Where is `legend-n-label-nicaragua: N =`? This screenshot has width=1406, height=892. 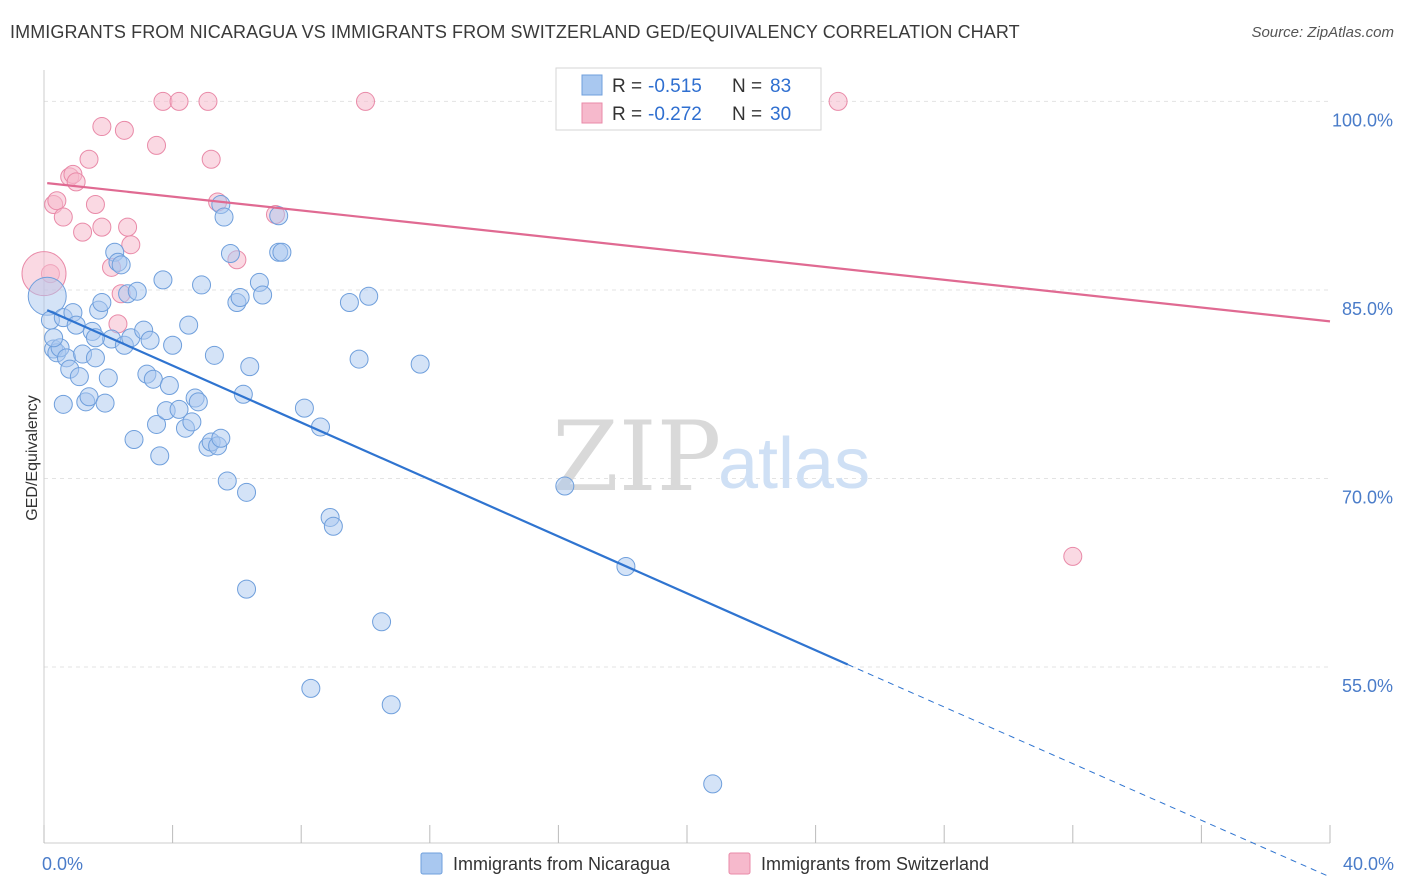 legend-n-label-nicaragua: N = is located at coordinates (749, 86).